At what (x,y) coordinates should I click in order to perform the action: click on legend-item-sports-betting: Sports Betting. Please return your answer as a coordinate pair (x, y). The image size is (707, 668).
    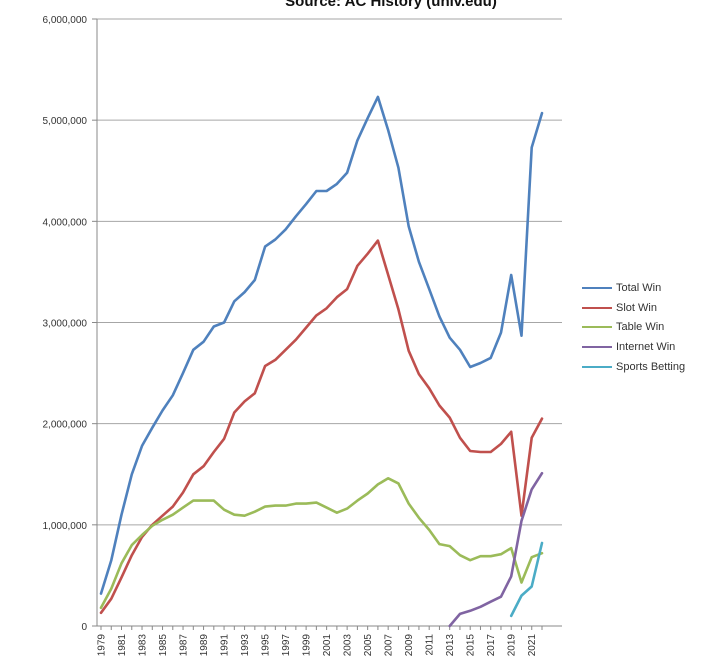
    Looking at the image, I should click on (633, 367).